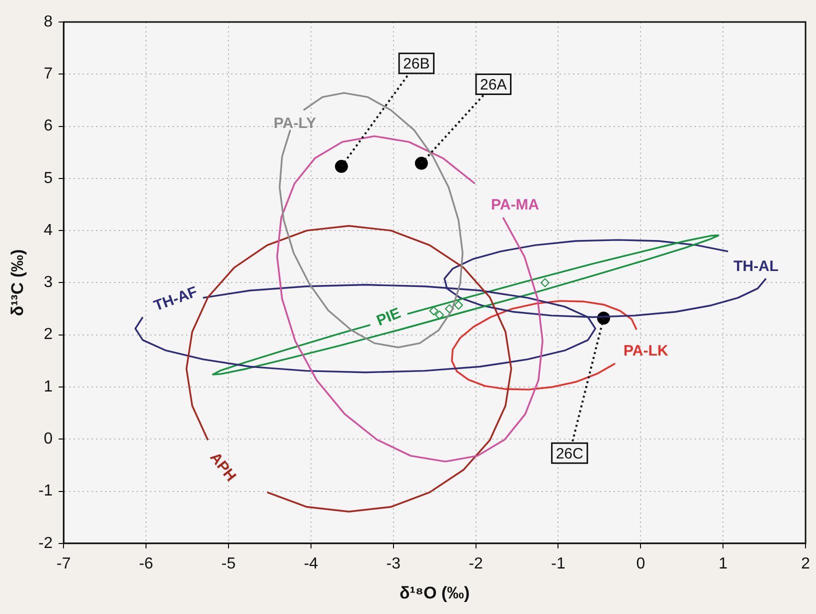 This screenshot has width=816, height=614. What do you see at coordinates (393, 563) in the screenshot?
I see `x-tick-label: -3` at bounding box center [393, 563].